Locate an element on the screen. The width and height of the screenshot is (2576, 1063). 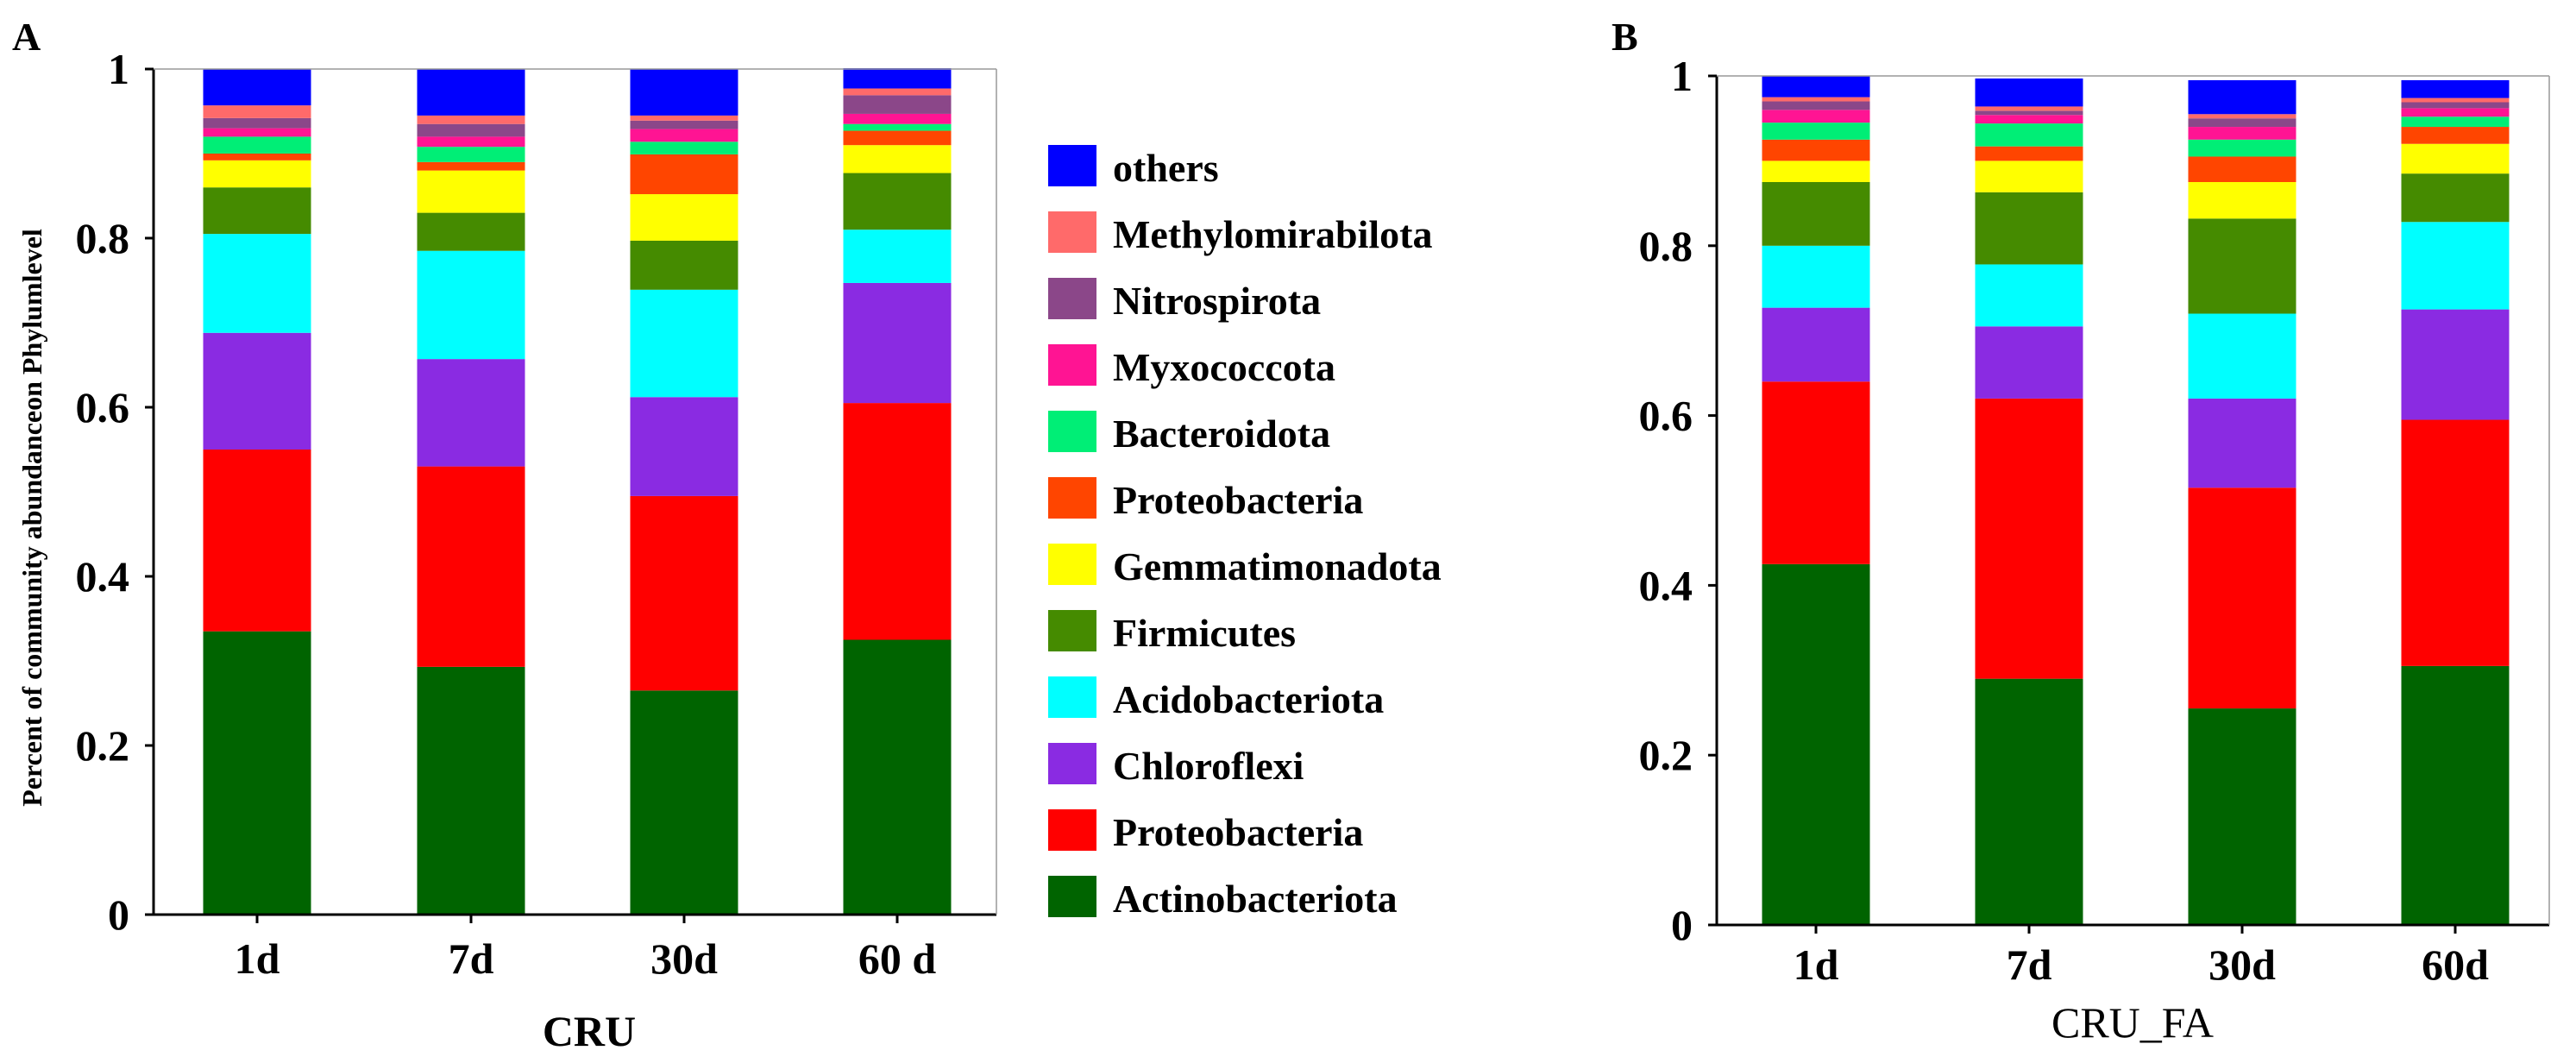
bar-segment-a-3-myxococcota is located at coordinates (684, 135).